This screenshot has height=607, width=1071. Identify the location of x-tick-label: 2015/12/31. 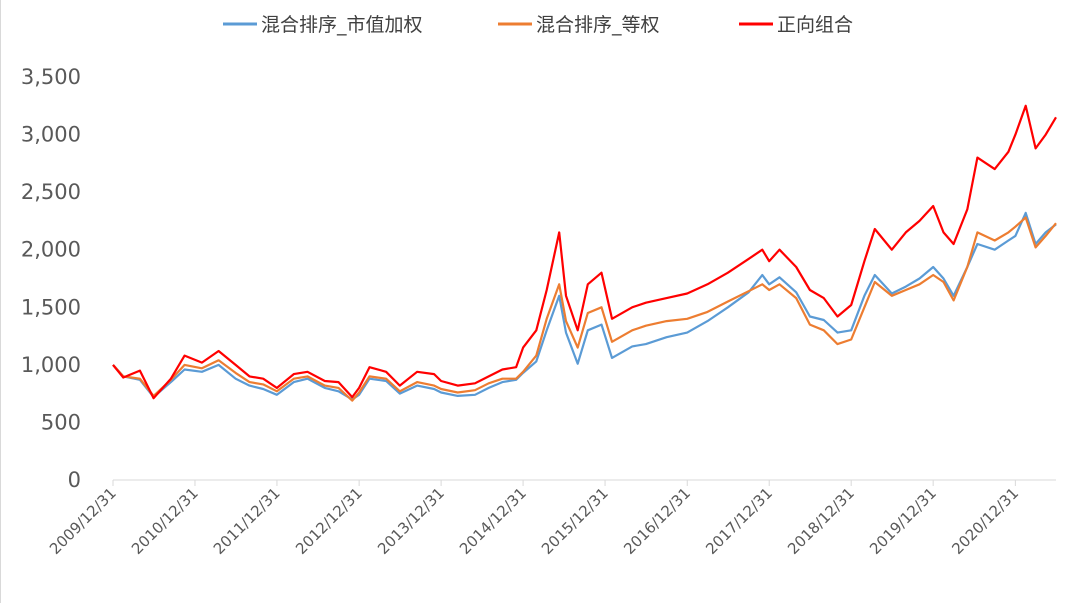
(575, 521).